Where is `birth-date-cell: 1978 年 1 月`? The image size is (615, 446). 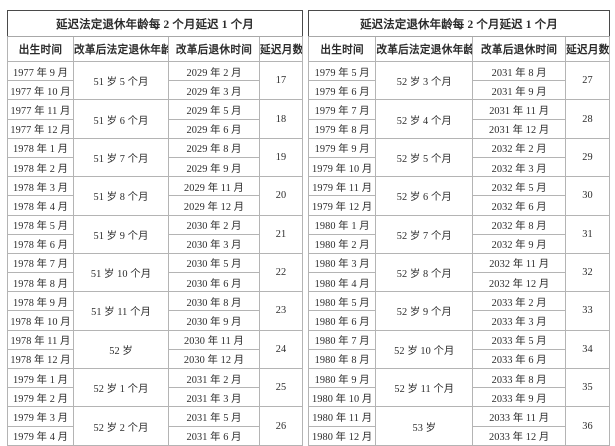 birth-date-cell: 1978 年 1 月 is located at coordinates (40, 147).